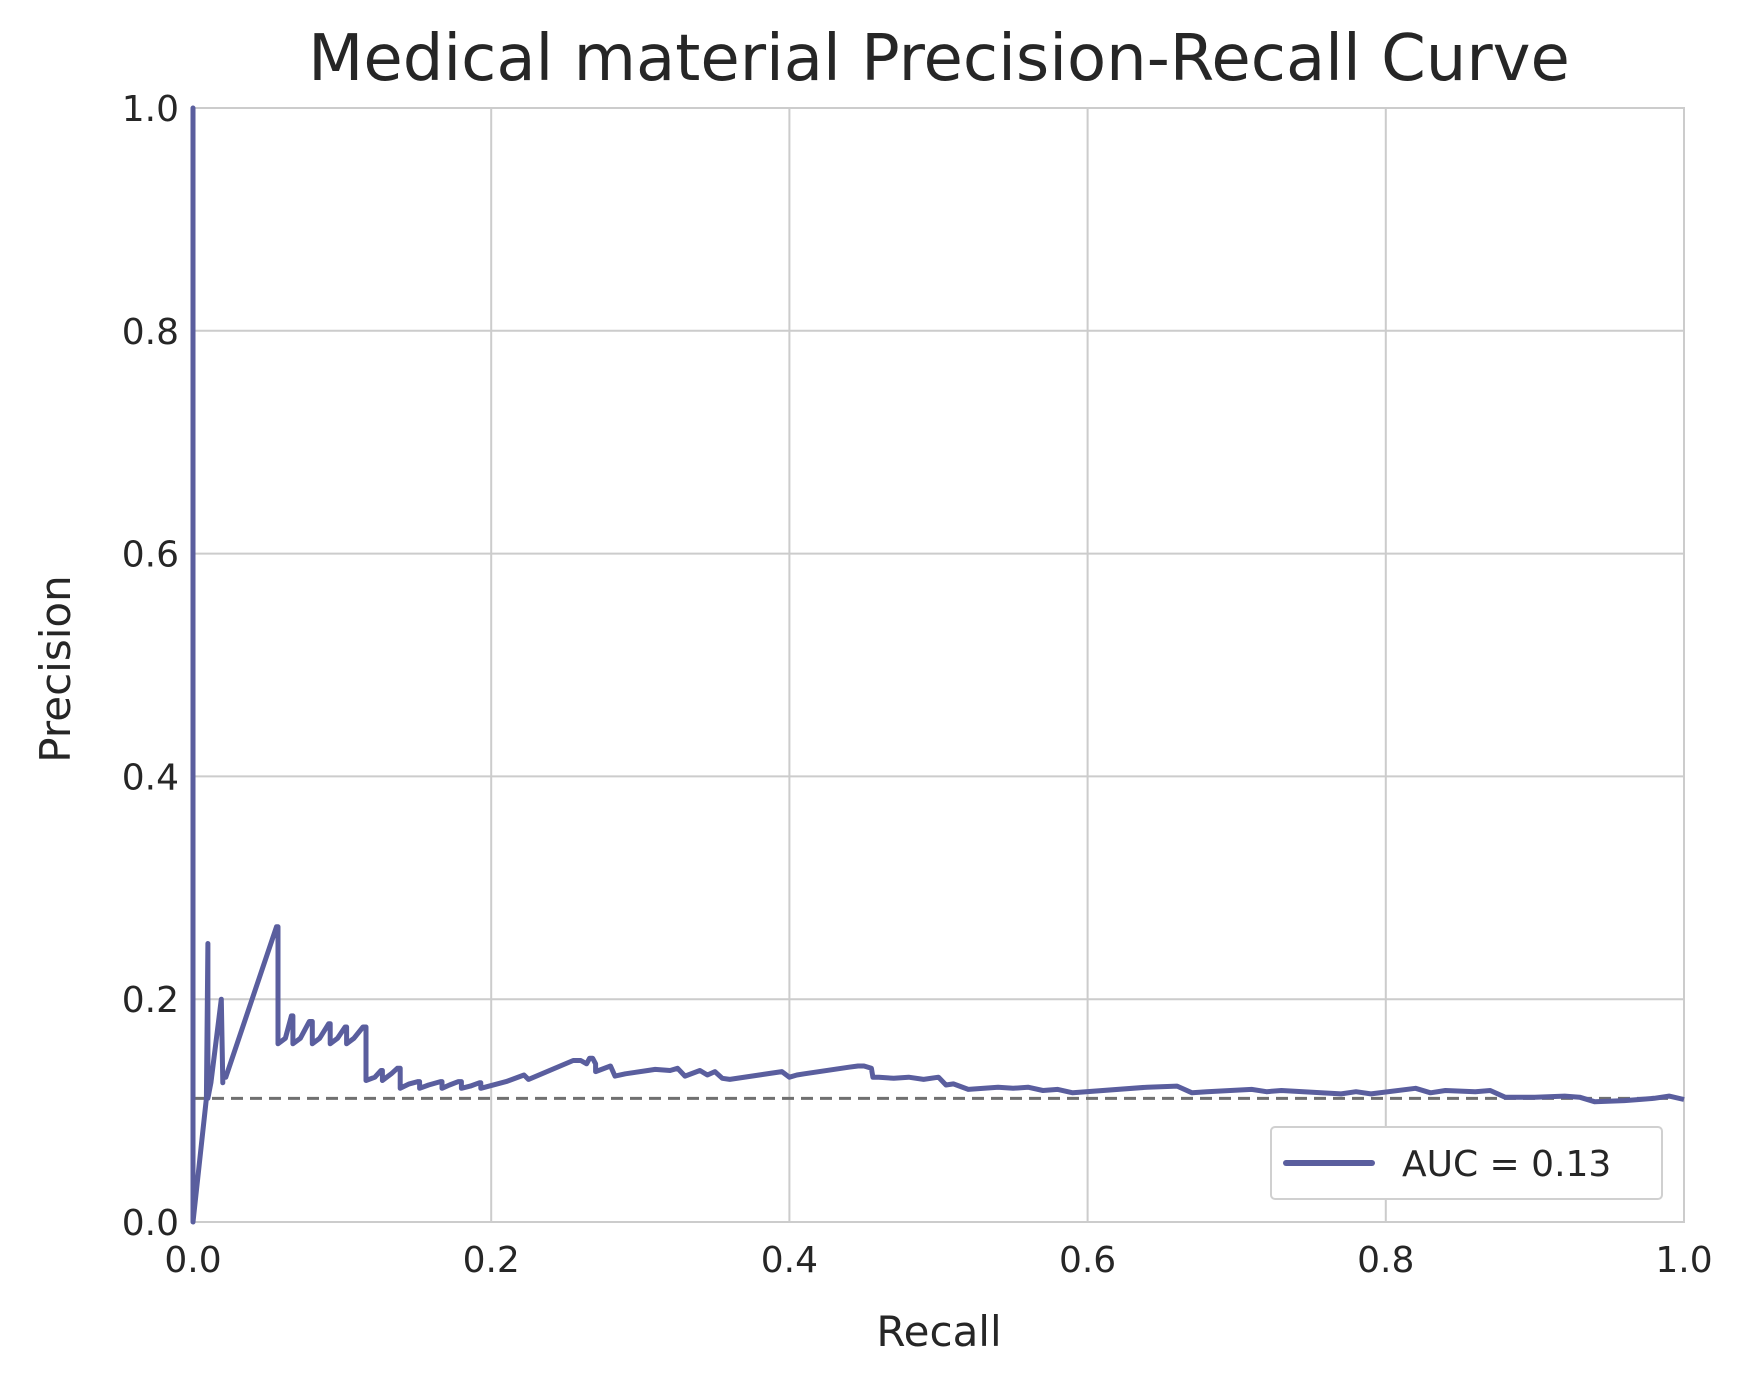 The image size is (1741, 1386). Describe the element at coordinates (491, 1260) in the screenshot. I see `x-tick-label: 0.2` at that location.